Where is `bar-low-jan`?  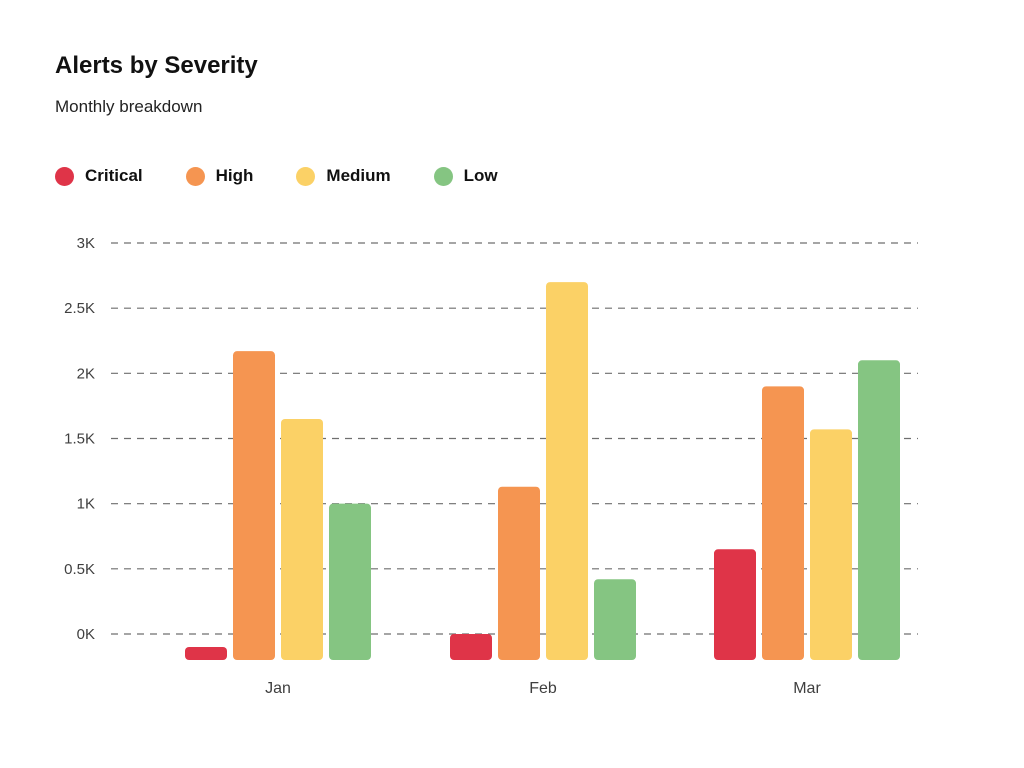
bar-low-jan is located at coordinates (350, 581).